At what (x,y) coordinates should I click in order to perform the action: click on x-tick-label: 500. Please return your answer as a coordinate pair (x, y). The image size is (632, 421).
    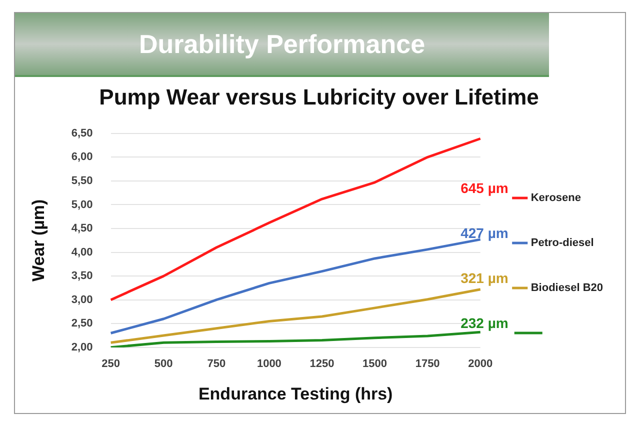
    Looking at the image, I should click on (163, 364).